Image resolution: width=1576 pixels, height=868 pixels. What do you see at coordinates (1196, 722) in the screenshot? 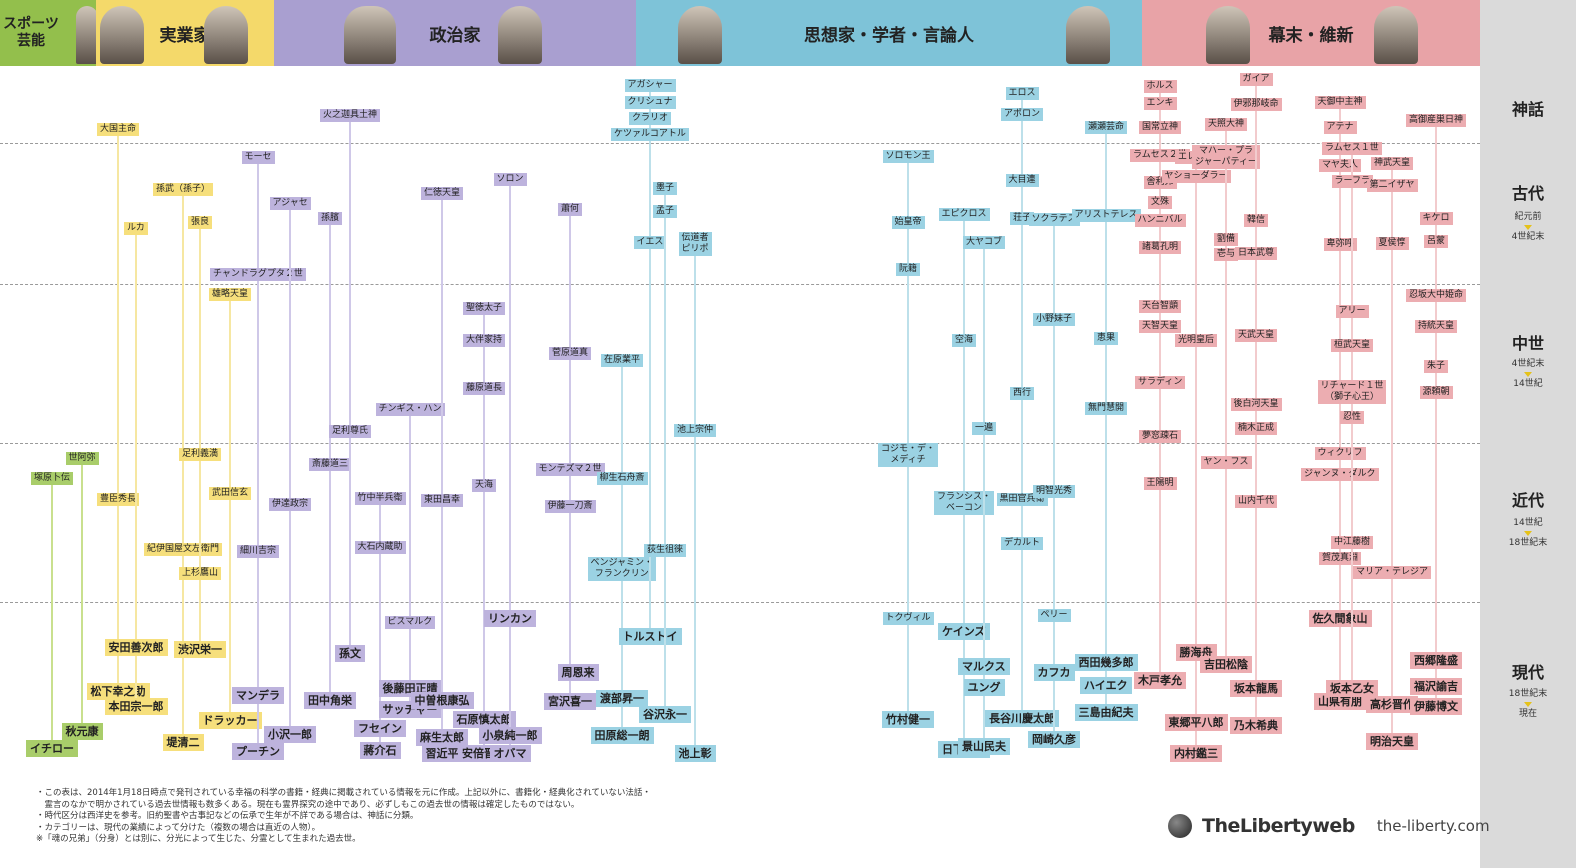
I see `person-node: 東郷平八郎` at bounding box center [1196, 722].